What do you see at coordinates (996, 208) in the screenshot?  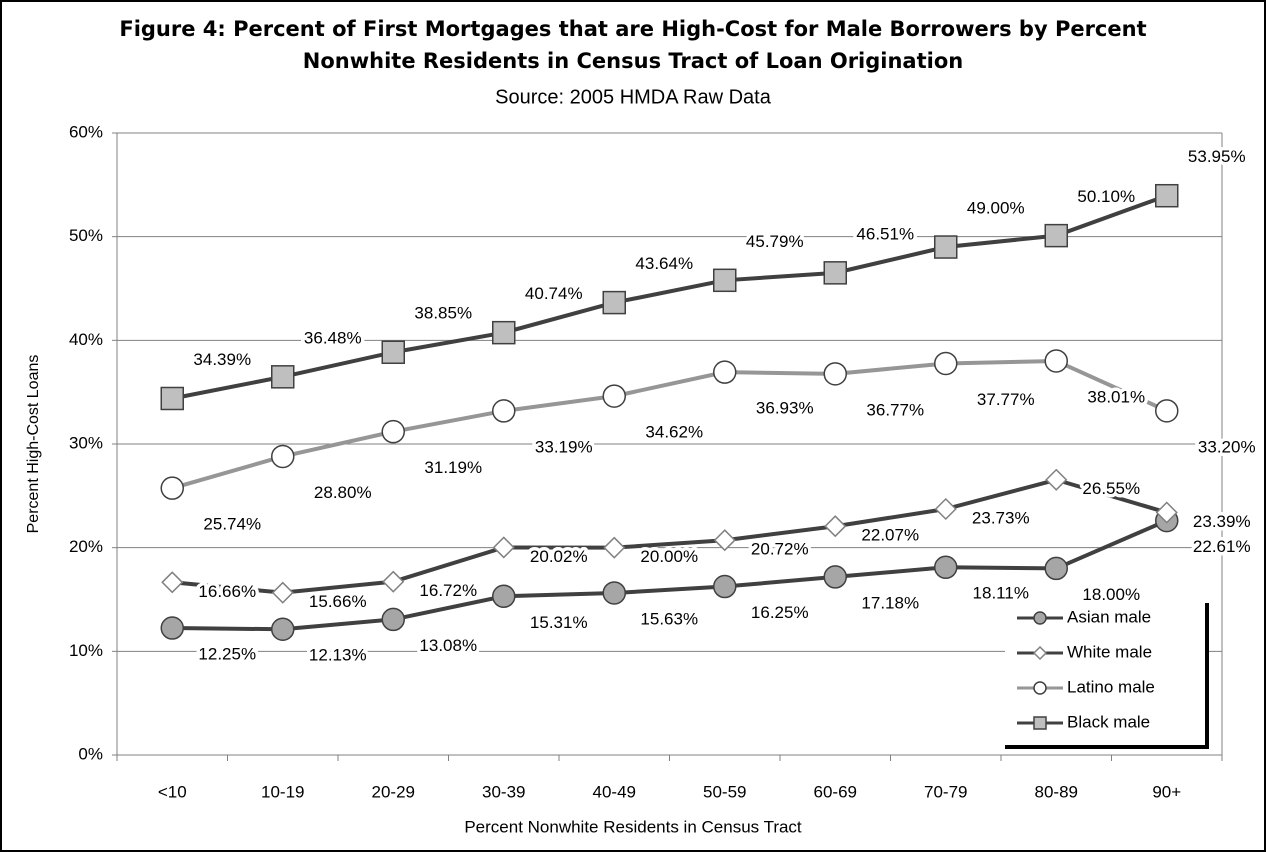 I see `data-label: 49.00%` at bounding box center [996, 208].